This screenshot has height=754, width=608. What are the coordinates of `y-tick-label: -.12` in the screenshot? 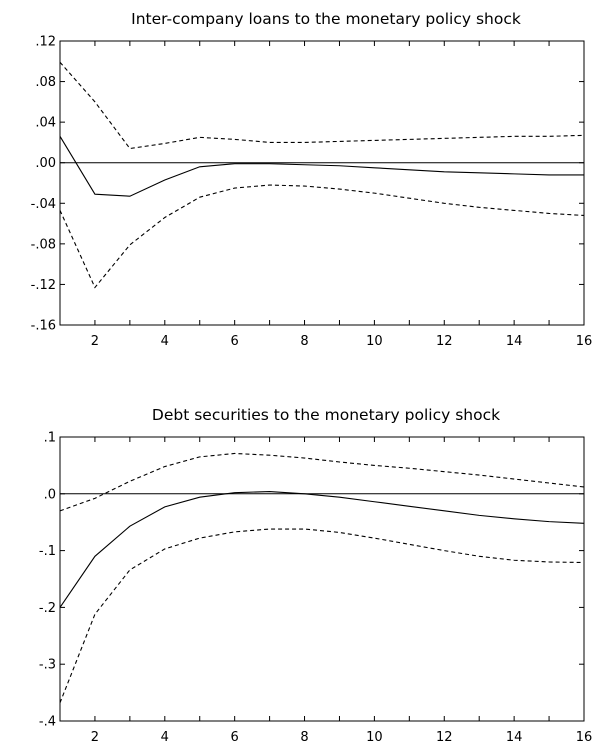 It's located at (43, 285).